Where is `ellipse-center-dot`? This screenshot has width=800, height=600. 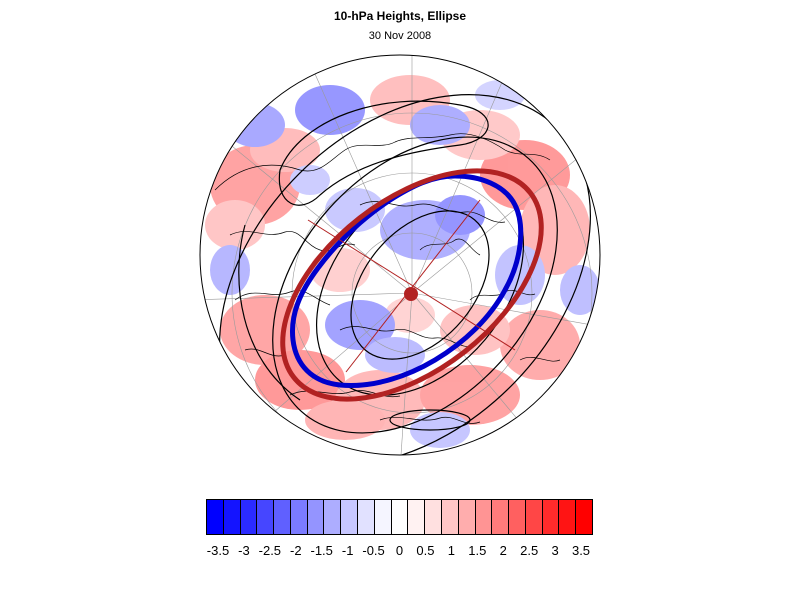
ellipse-center-dot is located at coordinates (411, 294).